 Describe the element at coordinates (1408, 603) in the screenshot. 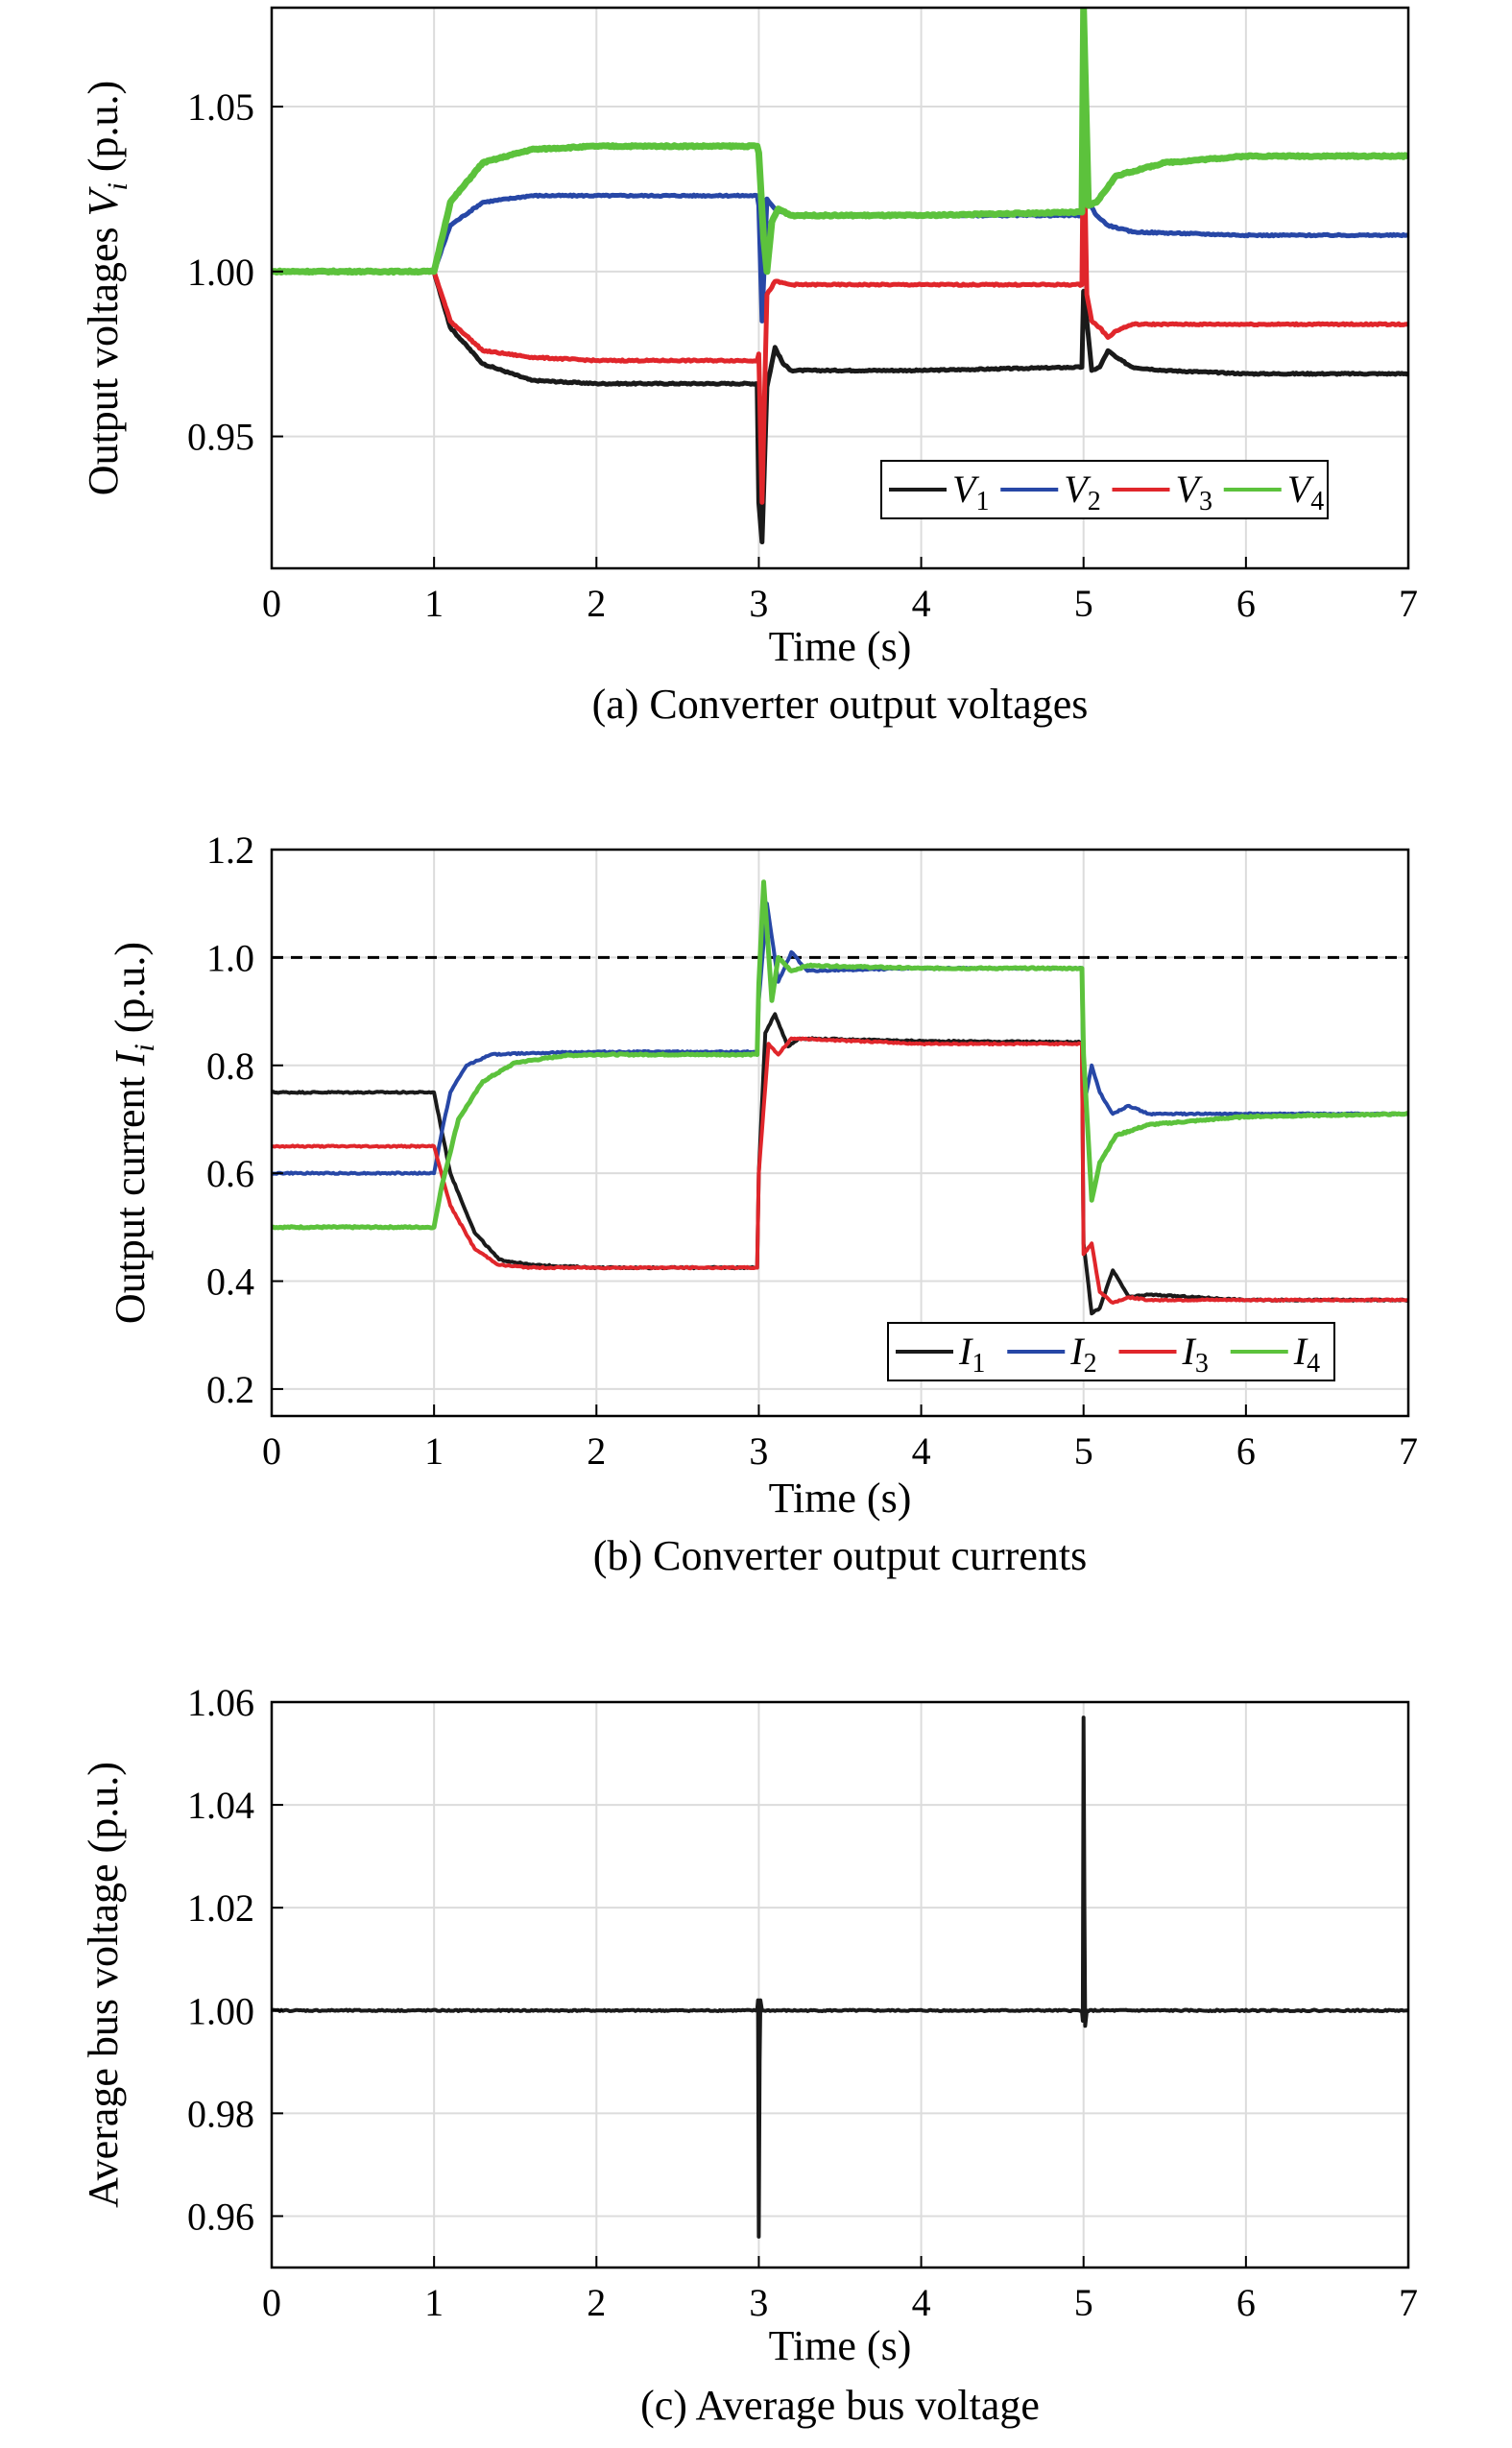

I see `chart-a-xtick-label-7: 7` at that location.